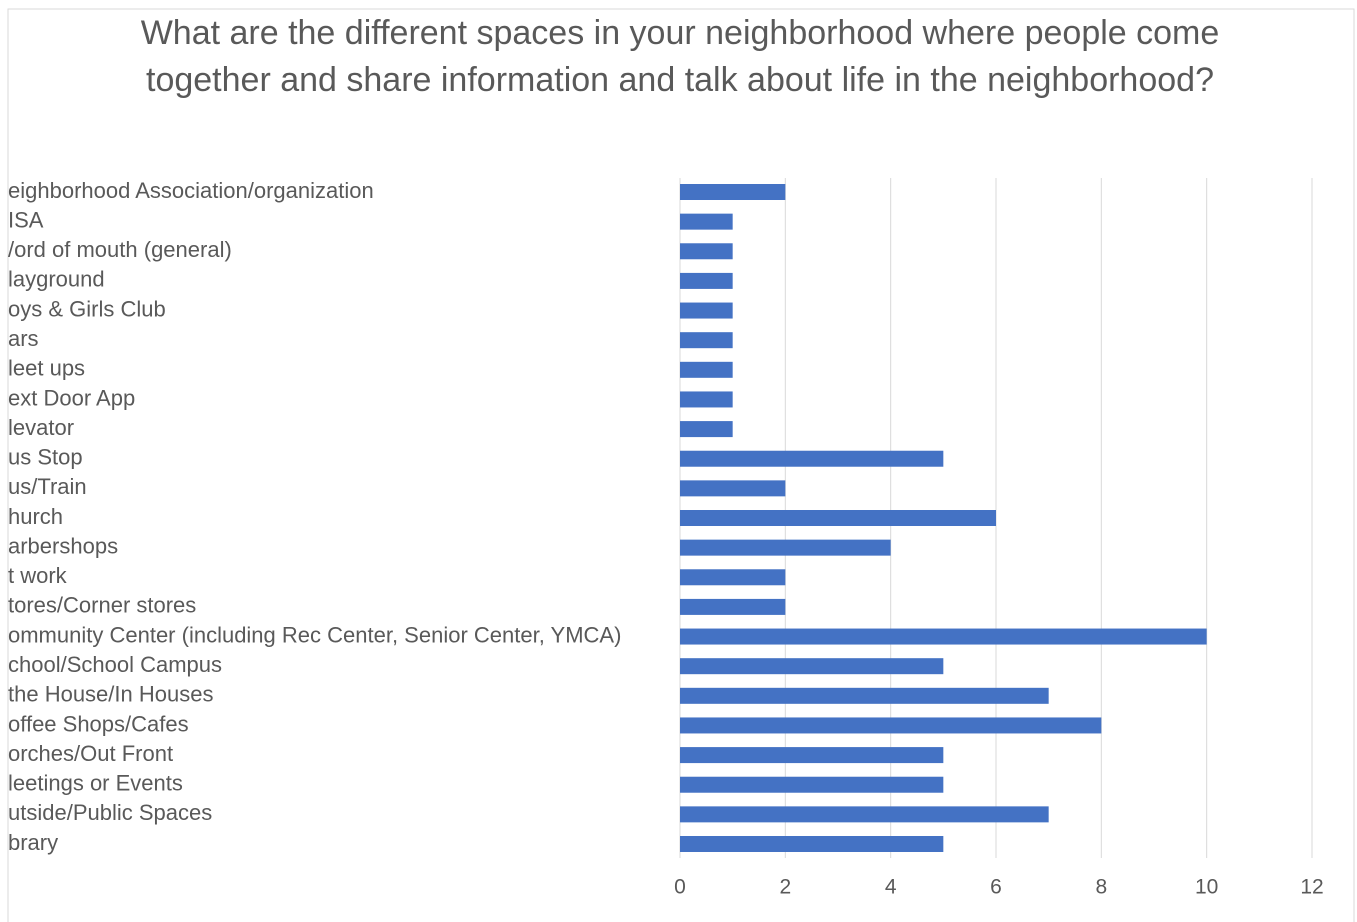  Describe the element at coordinates (191, 190) in the screenshot. I see `y-tick-label: eighborhood Association/organization` at that location.